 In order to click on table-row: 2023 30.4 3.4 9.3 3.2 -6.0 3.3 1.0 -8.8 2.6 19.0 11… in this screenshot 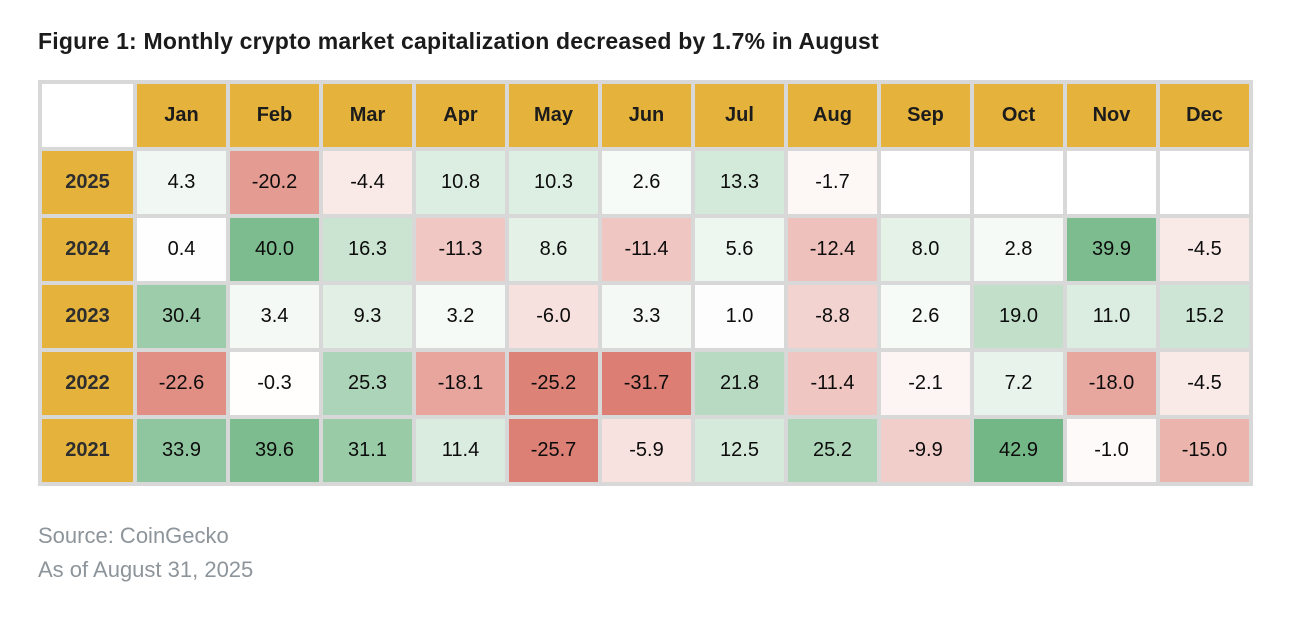, I will do `click(645, 316)`.